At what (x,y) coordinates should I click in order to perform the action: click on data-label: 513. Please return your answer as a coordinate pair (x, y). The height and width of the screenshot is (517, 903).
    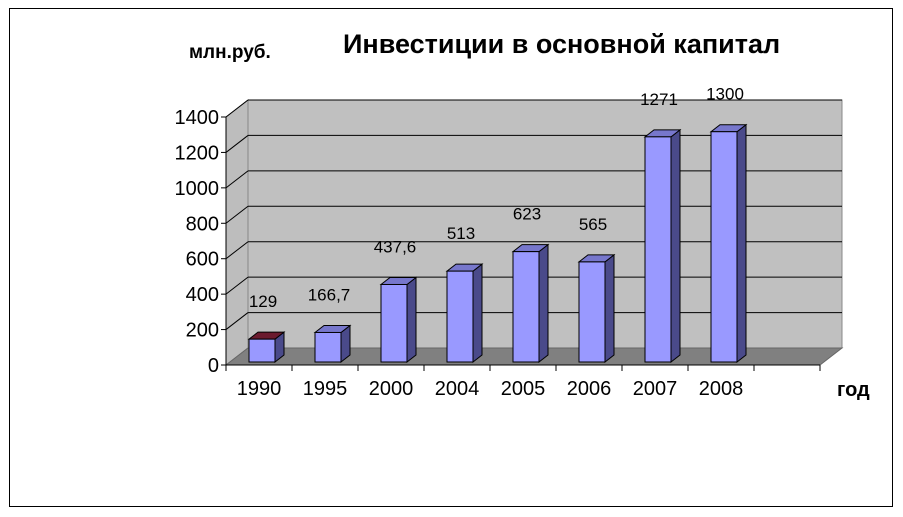
    Looking at the image, I should click on (461, 233).